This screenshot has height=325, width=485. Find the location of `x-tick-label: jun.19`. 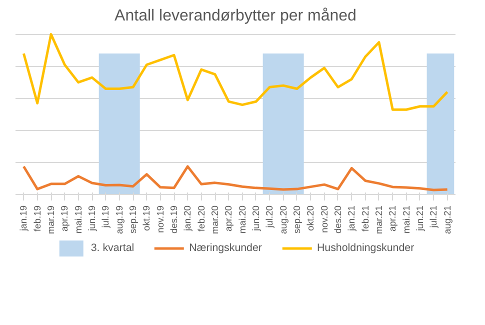

x-tick-label: jun.19 is located at coordinates (92, 218).